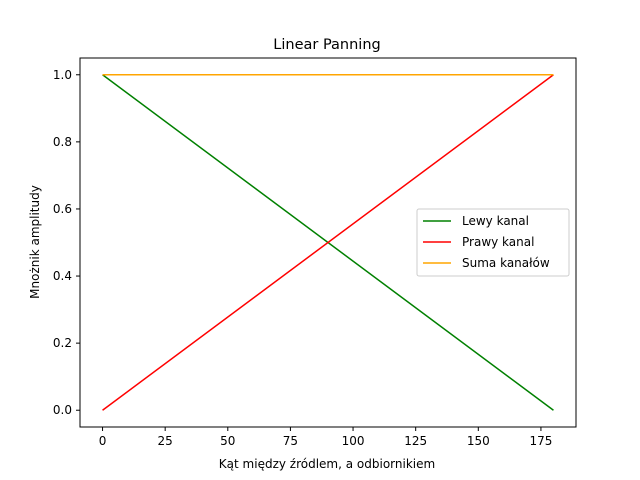 This screenshot has height=480, width=640. What do you see at coordinates (62, 276) in the screenshot?
I see `y-tick-label: 0.4` at bounding box center [62, 276].